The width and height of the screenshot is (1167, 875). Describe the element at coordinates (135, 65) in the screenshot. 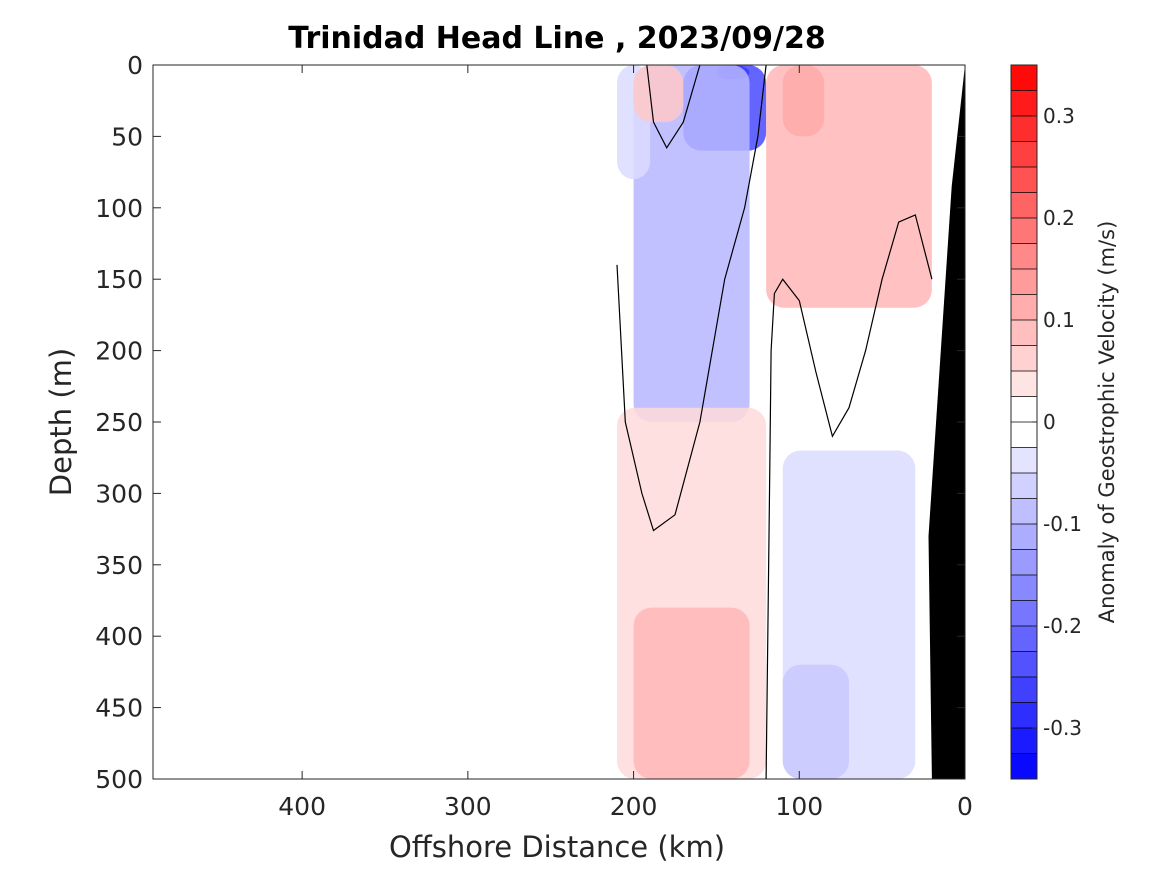

I see `y-tick-label: 0` at that location.